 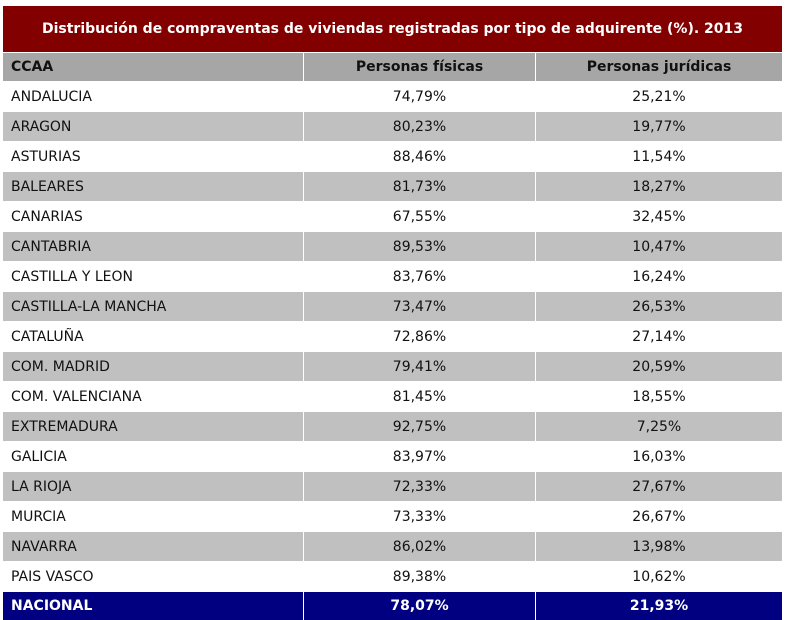 What do you see at coordinates (659, 517) in the screenshot?
I see `personas-juridicas-cell: 26,67%` at bounding box center [659, 517].